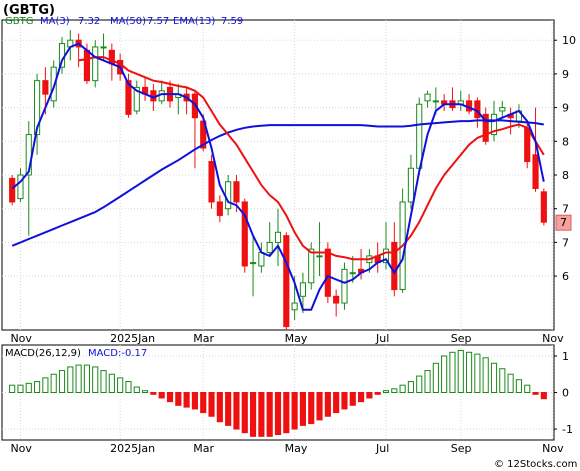  I want to click on last-price-box, so click(563, 222).